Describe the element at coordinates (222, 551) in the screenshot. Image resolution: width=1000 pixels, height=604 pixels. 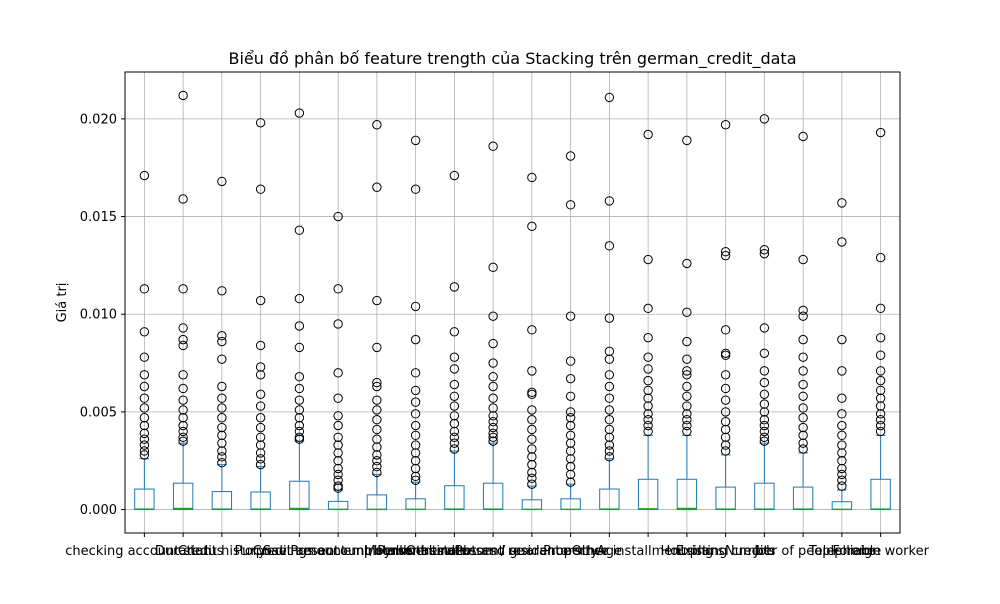
I see `x-tick-label: Credit history` at that location.